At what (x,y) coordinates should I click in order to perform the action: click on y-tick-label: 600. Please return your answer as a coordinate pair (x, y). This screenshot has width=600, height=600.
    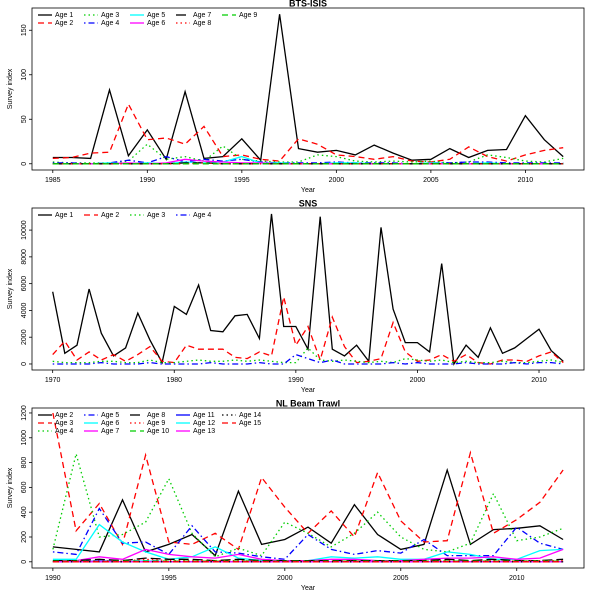
    Looking at the image, I should click on (24, 487).